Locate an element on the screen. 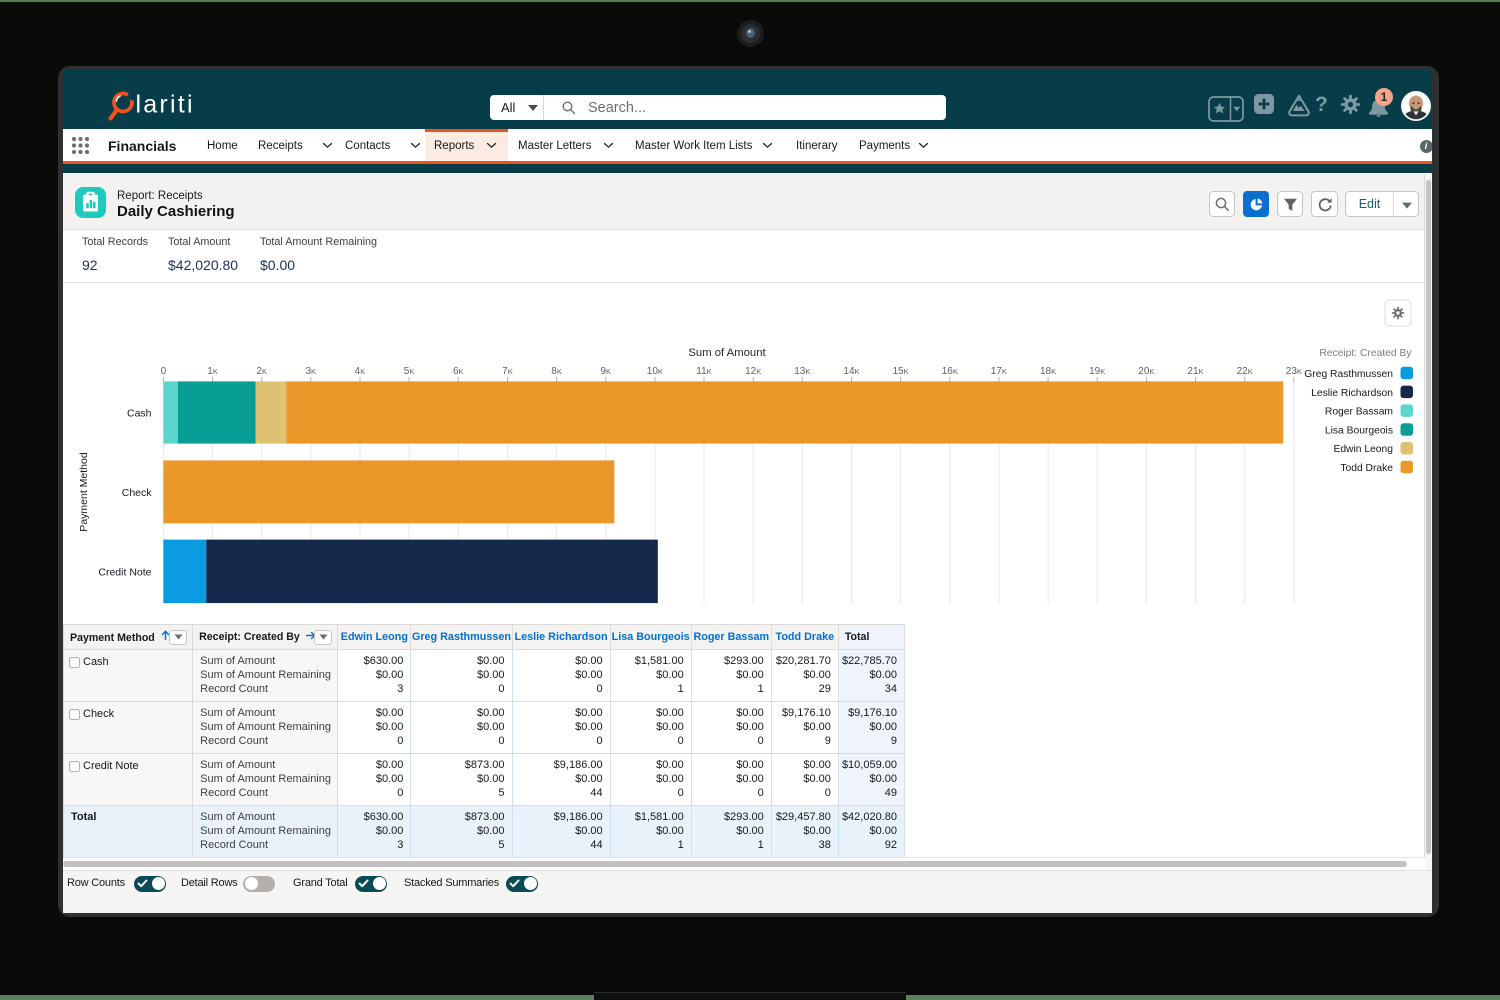 Image resolution: width=1500 pixels, height=1000 pixels. svg-text: 12K is located at coordinates (753, 371).